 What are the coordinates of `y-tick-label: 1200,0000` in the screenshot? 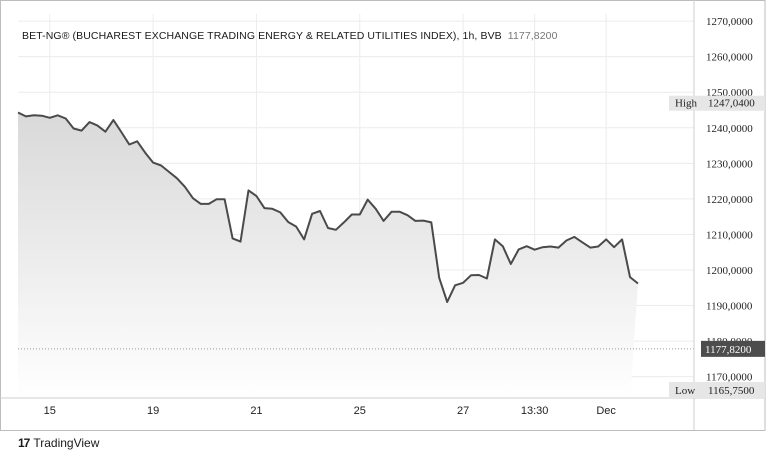 It's located at (729, 271).